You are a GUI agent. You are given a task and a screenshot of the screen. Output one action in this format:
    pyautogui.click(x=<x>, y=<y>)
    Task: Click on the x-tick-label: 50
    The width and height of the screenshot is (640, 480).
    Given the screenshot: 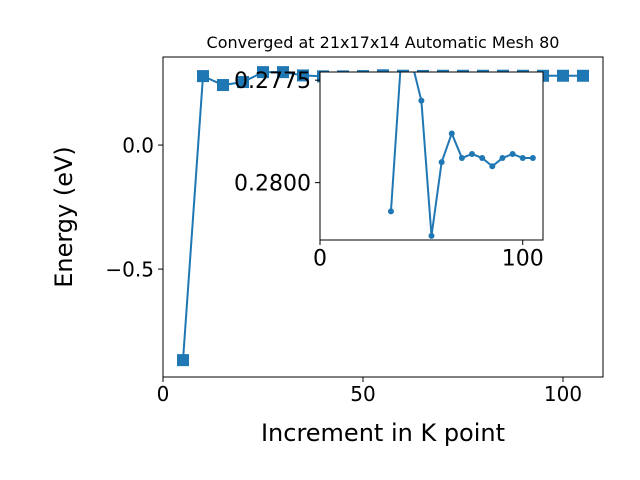 What is the action you would take?
    pyautogui.click(x=362, y=394)
    